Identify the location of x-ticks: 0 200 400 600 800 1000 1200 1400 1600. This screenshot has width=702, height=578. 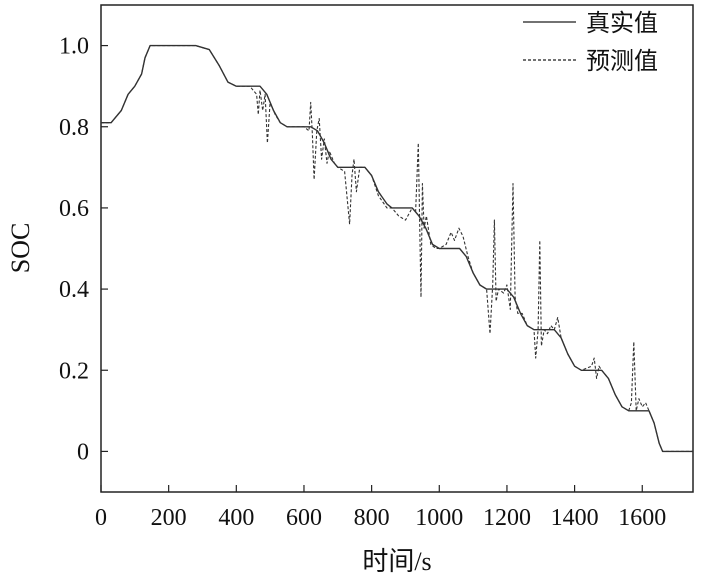
(380, 508).